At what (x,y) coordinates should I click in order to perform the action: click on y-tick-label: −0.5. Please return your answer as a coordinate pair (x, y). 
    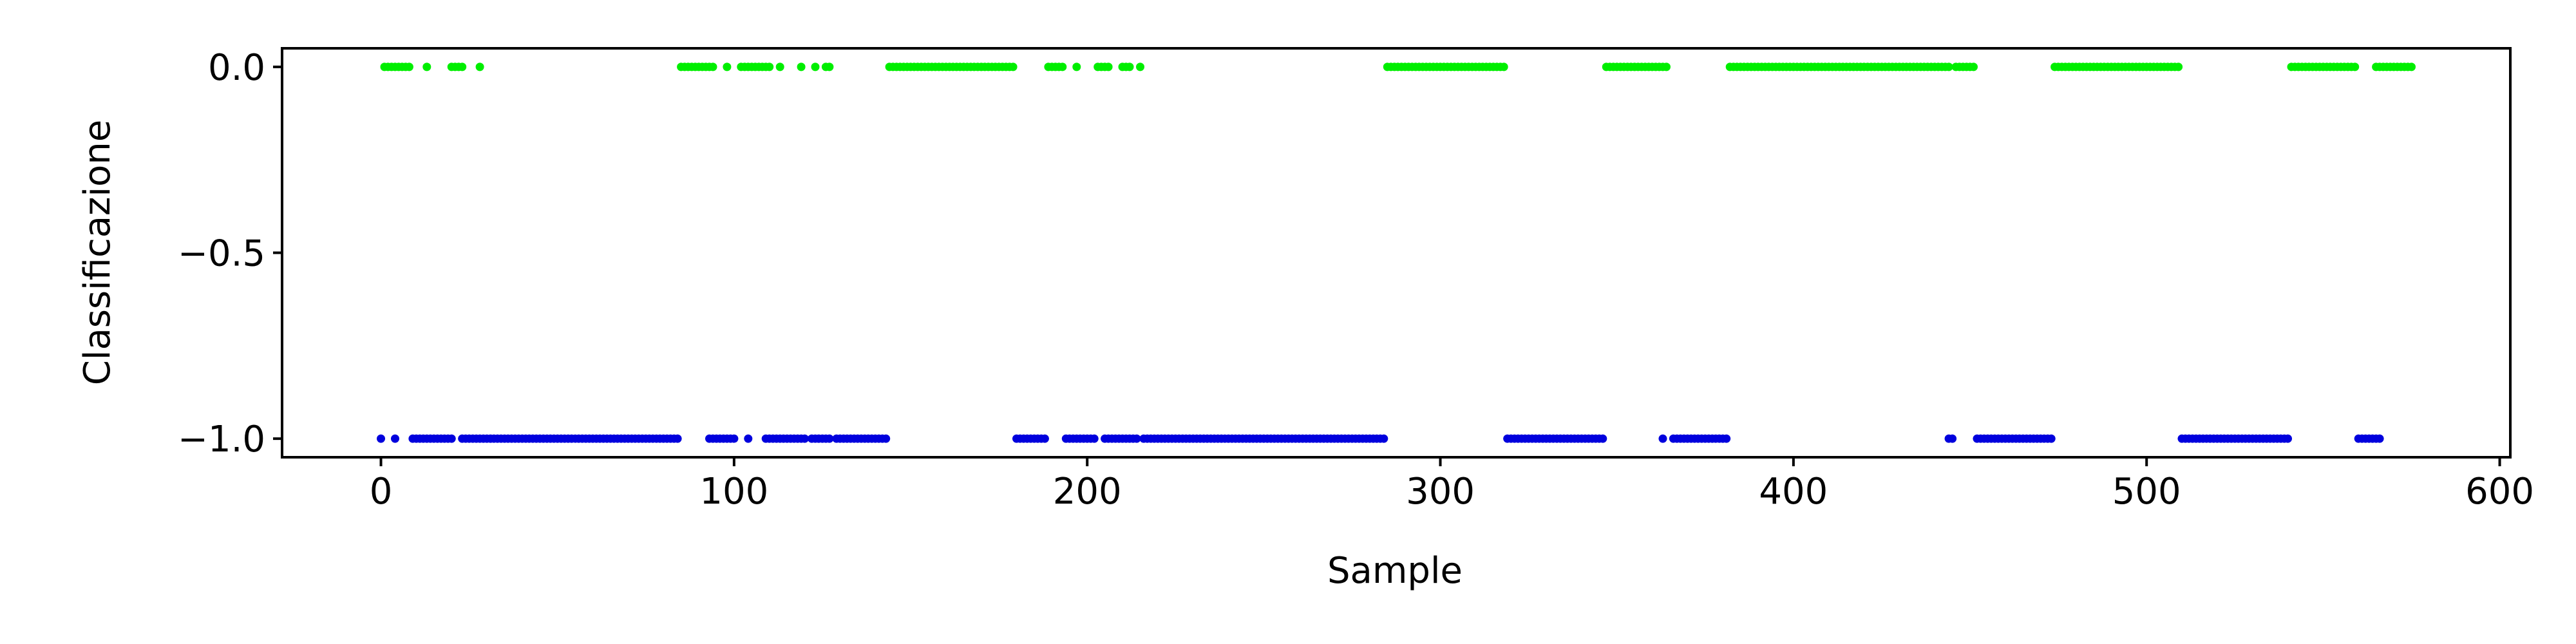
    Looking at the image, I should click on (222, 254).